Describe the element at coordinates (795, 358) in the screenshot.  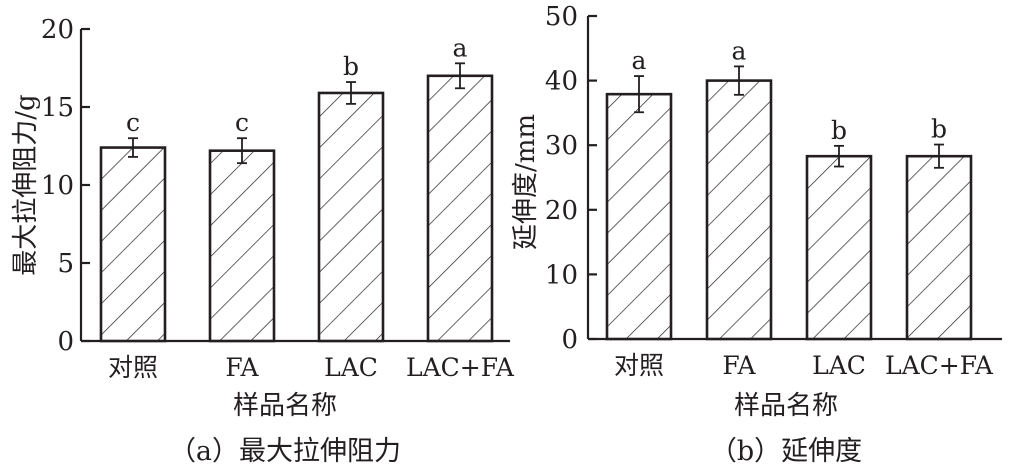
I see `x-axis-b: 对照 FA LAC LAC+FA` at that location.